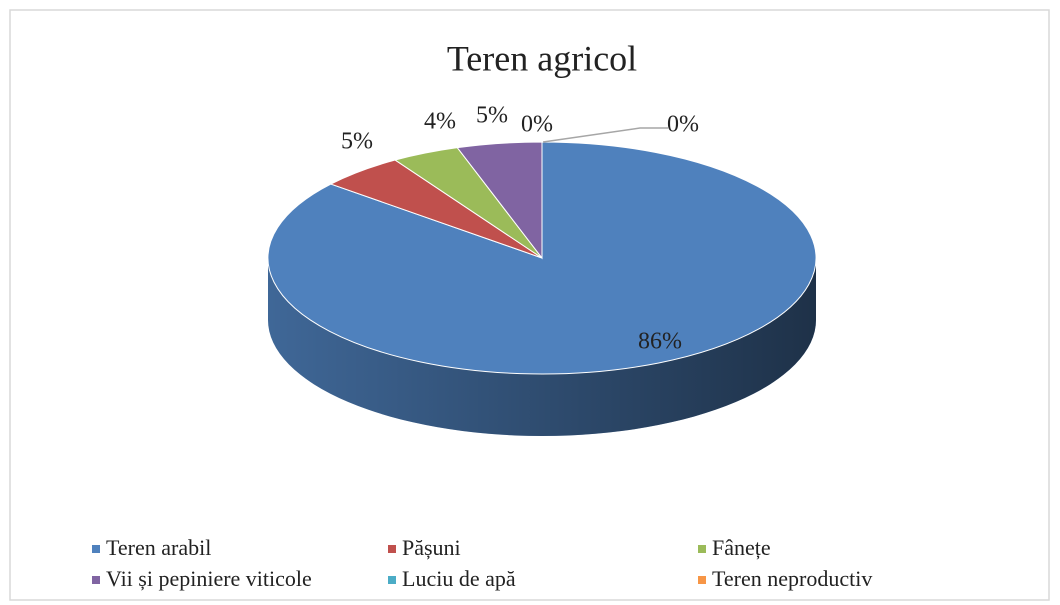 Image resolution: width=1060 pixels, height=605 pixels. Describe the element at coordinates (158, 547) in the screenshot. I see `legend-label: Teren arabil` at that location.